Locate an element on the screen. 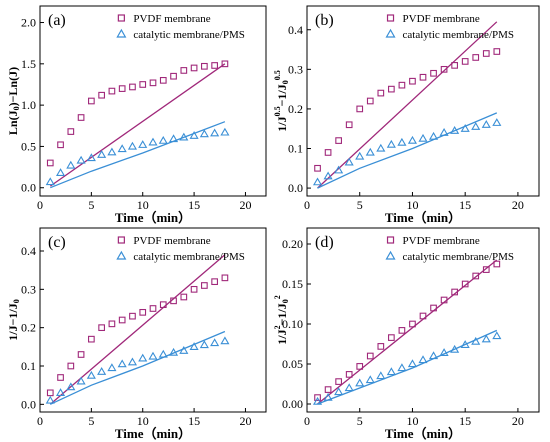 The width and height of the screenshot is (550, 442). legend-item: catalytic membrane/PMS is located at coordinates (450, 34).